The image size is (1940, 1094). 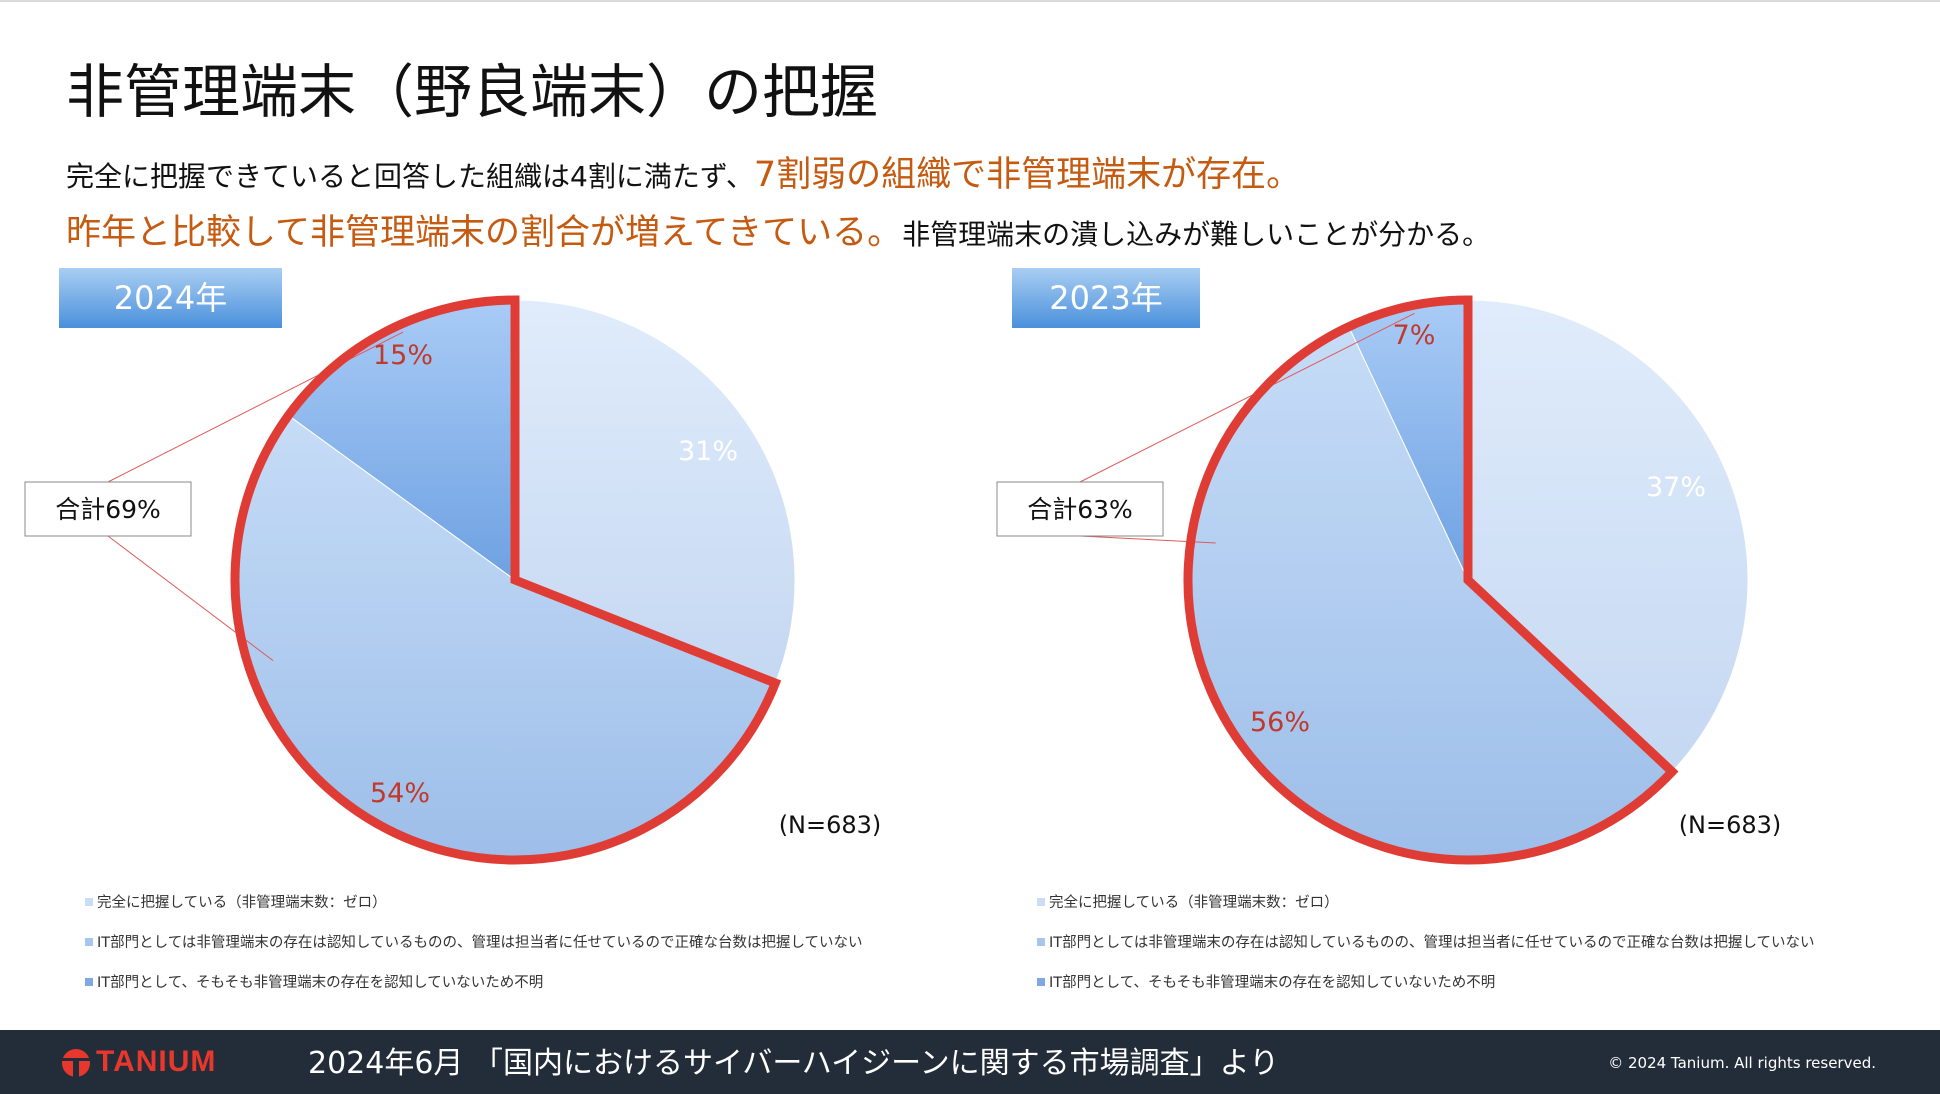 What do you see at coordinates (76, 1063) in the screenshot?
I see `tanium-logo-icon` at bounding box center [76, 1063].